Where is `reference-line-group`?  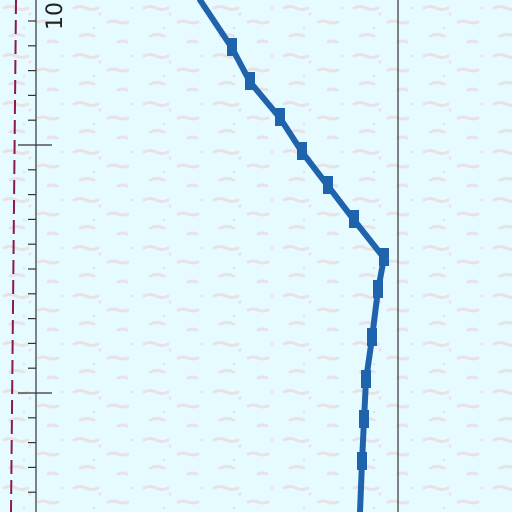 reference-line-group is located at coordinates (13, 256).